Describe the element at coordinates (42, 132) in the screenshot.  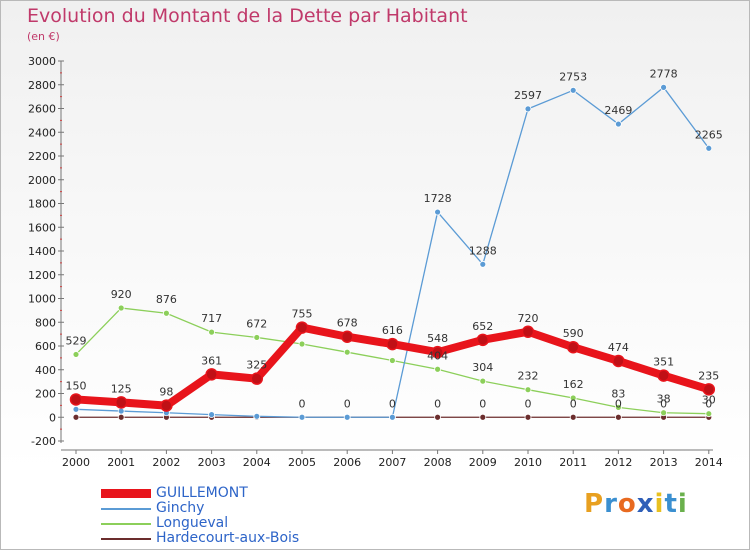
I see `y-tick-label: 2400` at that location.